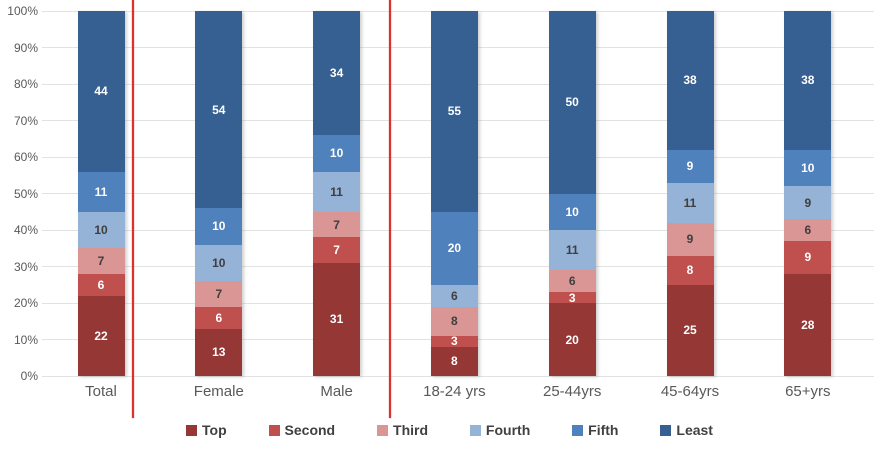 This screenshot has width=874, height=449. I want to click on legend-item-second: Second, so click(302, 430).